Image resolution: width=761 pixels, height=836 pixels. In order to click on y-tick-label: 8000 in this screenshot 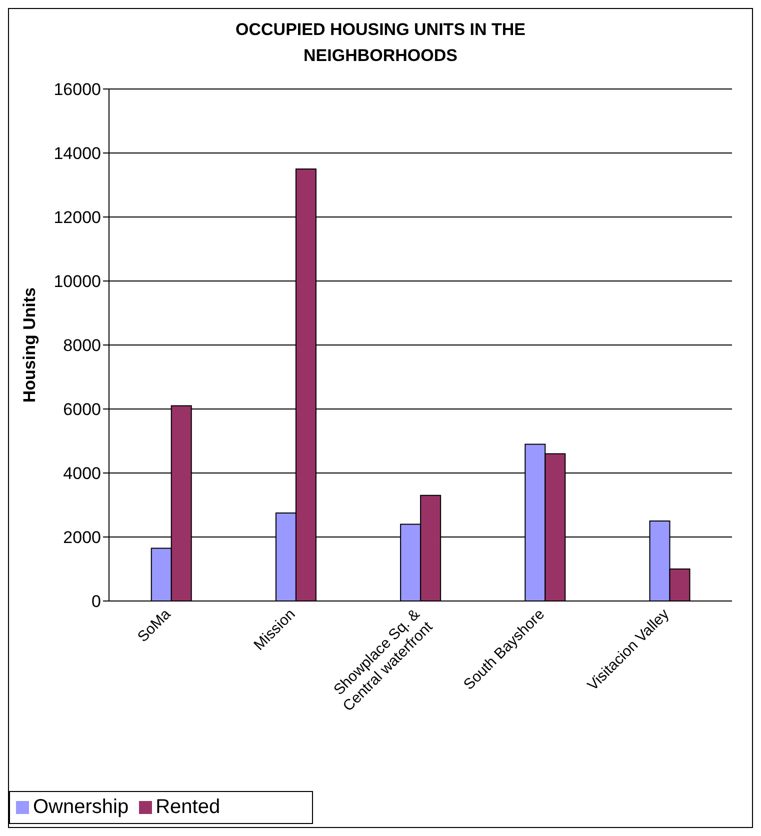, I will do `click(82, 346)`.